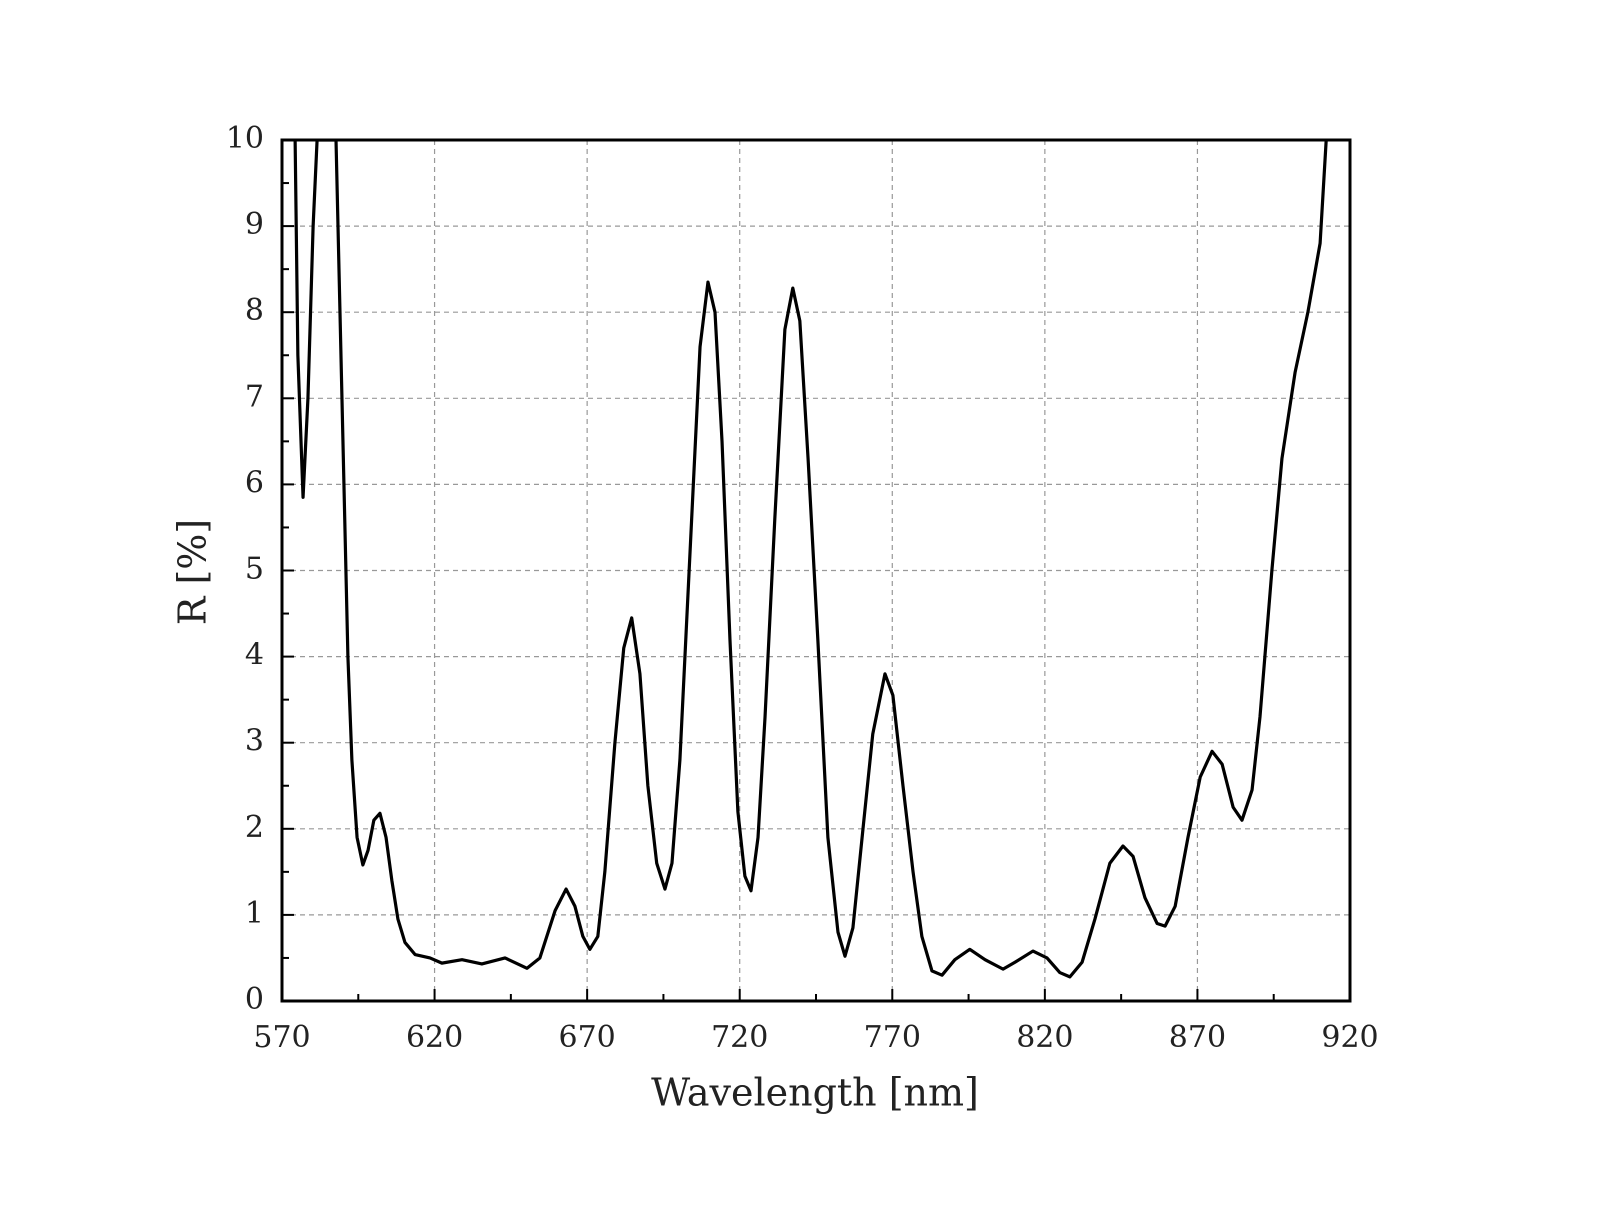  I want to click on x-tick-label: 870, so click(1197, 1037).